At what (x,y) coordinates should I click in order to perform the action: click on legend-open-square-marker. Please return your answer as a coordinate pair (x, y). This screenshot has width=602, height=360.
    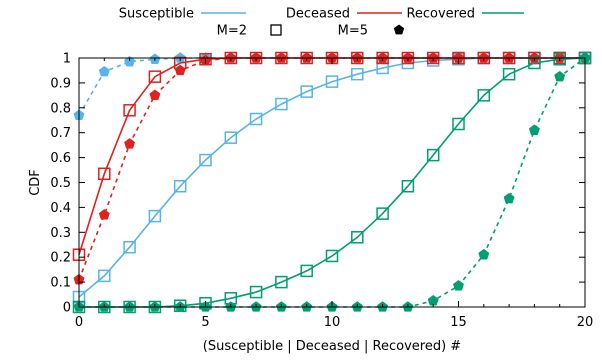
    Looking at the image, I should click on (276, 30).